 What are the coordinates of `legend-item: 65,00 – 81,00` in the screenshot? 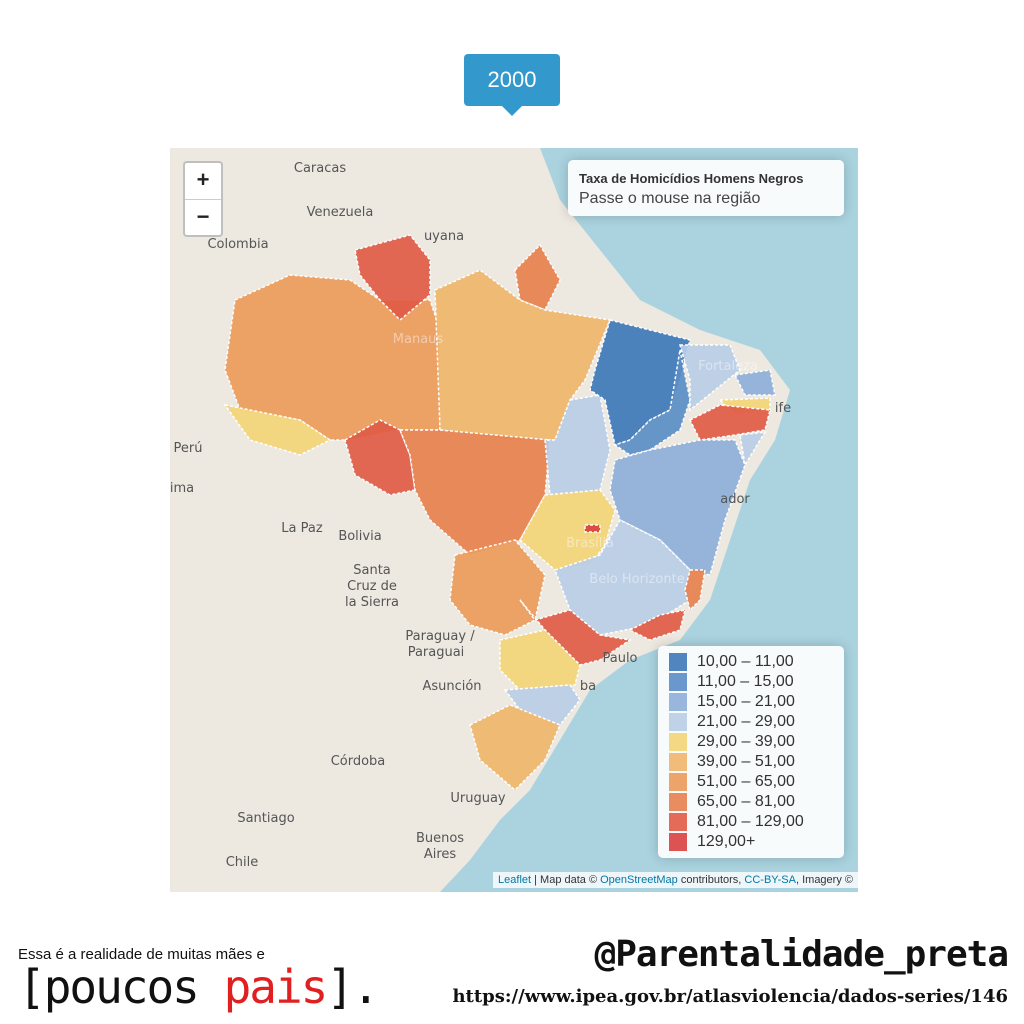 It's located at (756, 802).